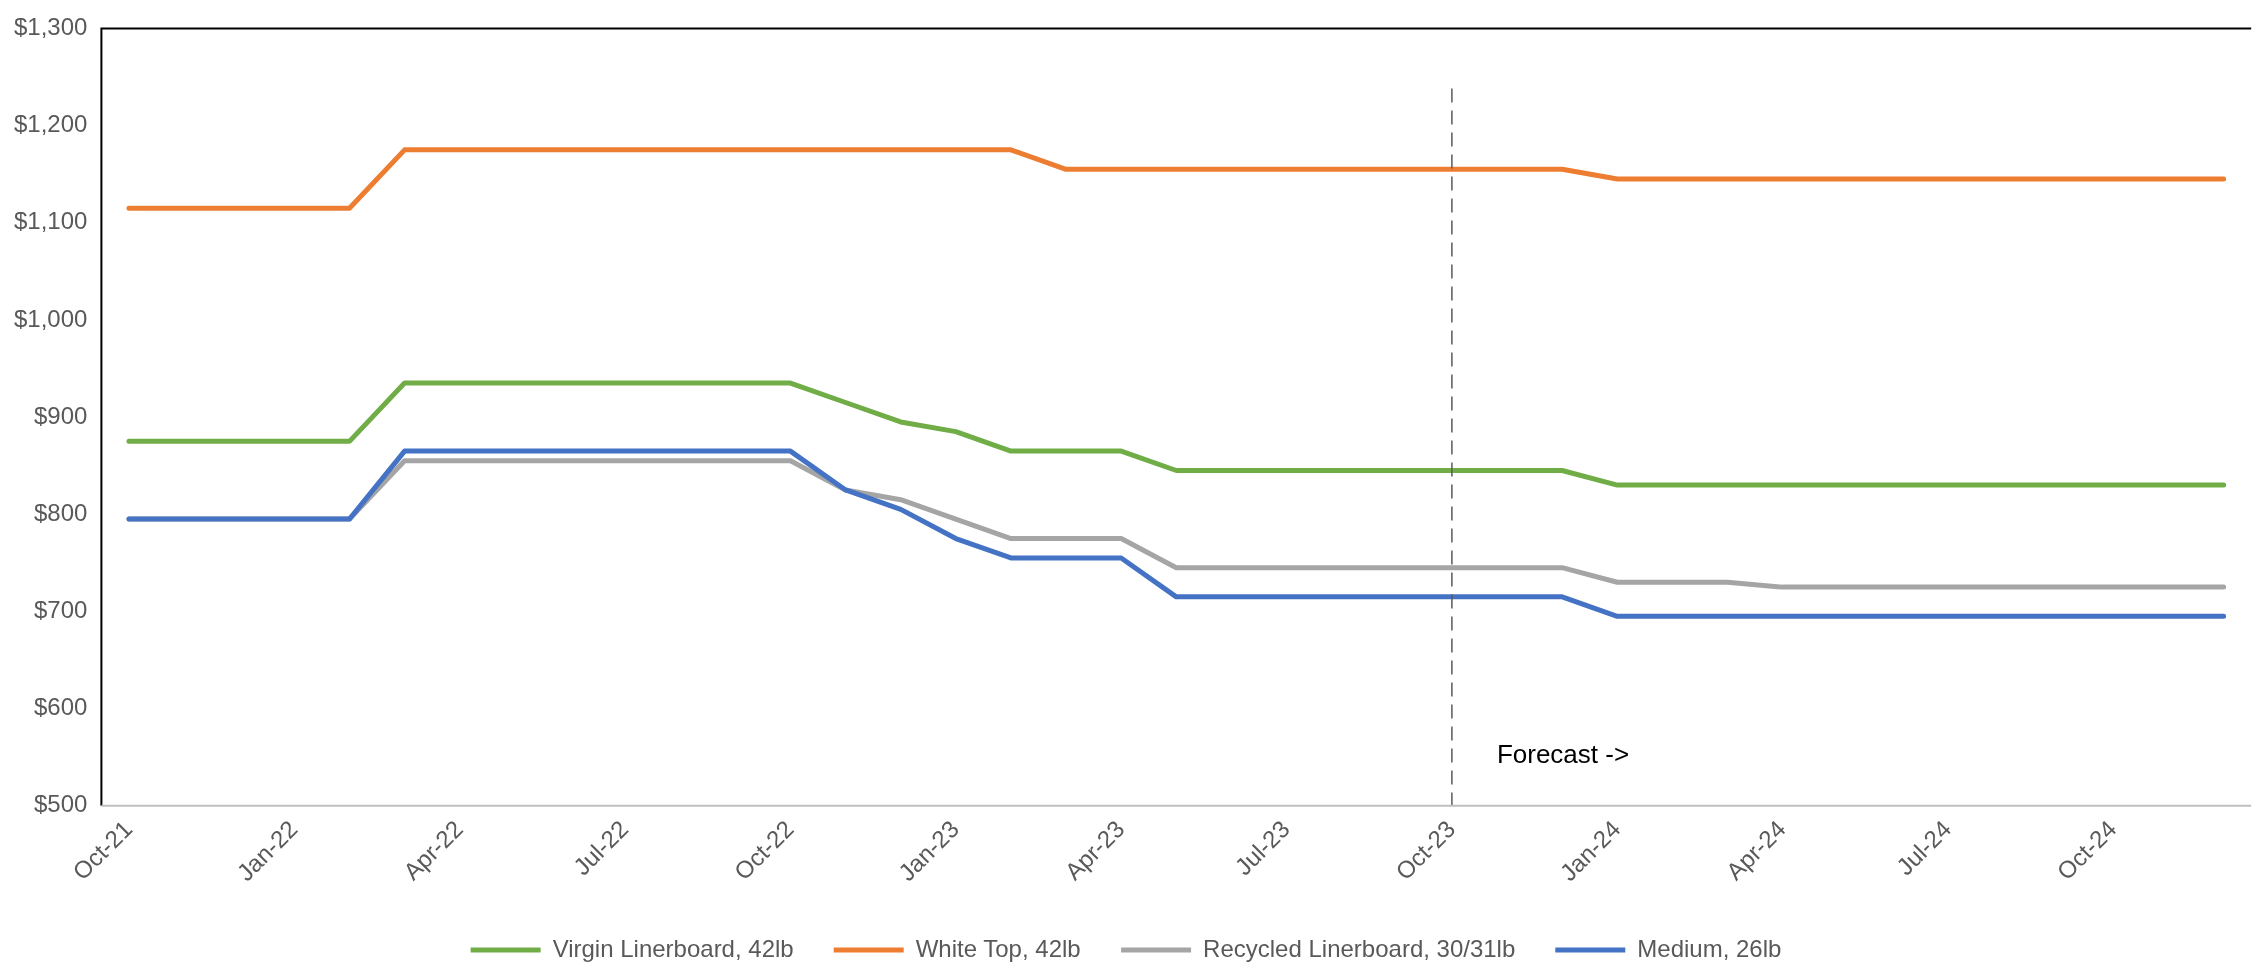 The width and height of the screenshot is (2254, 976). What do you see at coordinates (61, 707) in the screenshot?
I see `y-tick-label: $600` at bounding box center [61, 707].